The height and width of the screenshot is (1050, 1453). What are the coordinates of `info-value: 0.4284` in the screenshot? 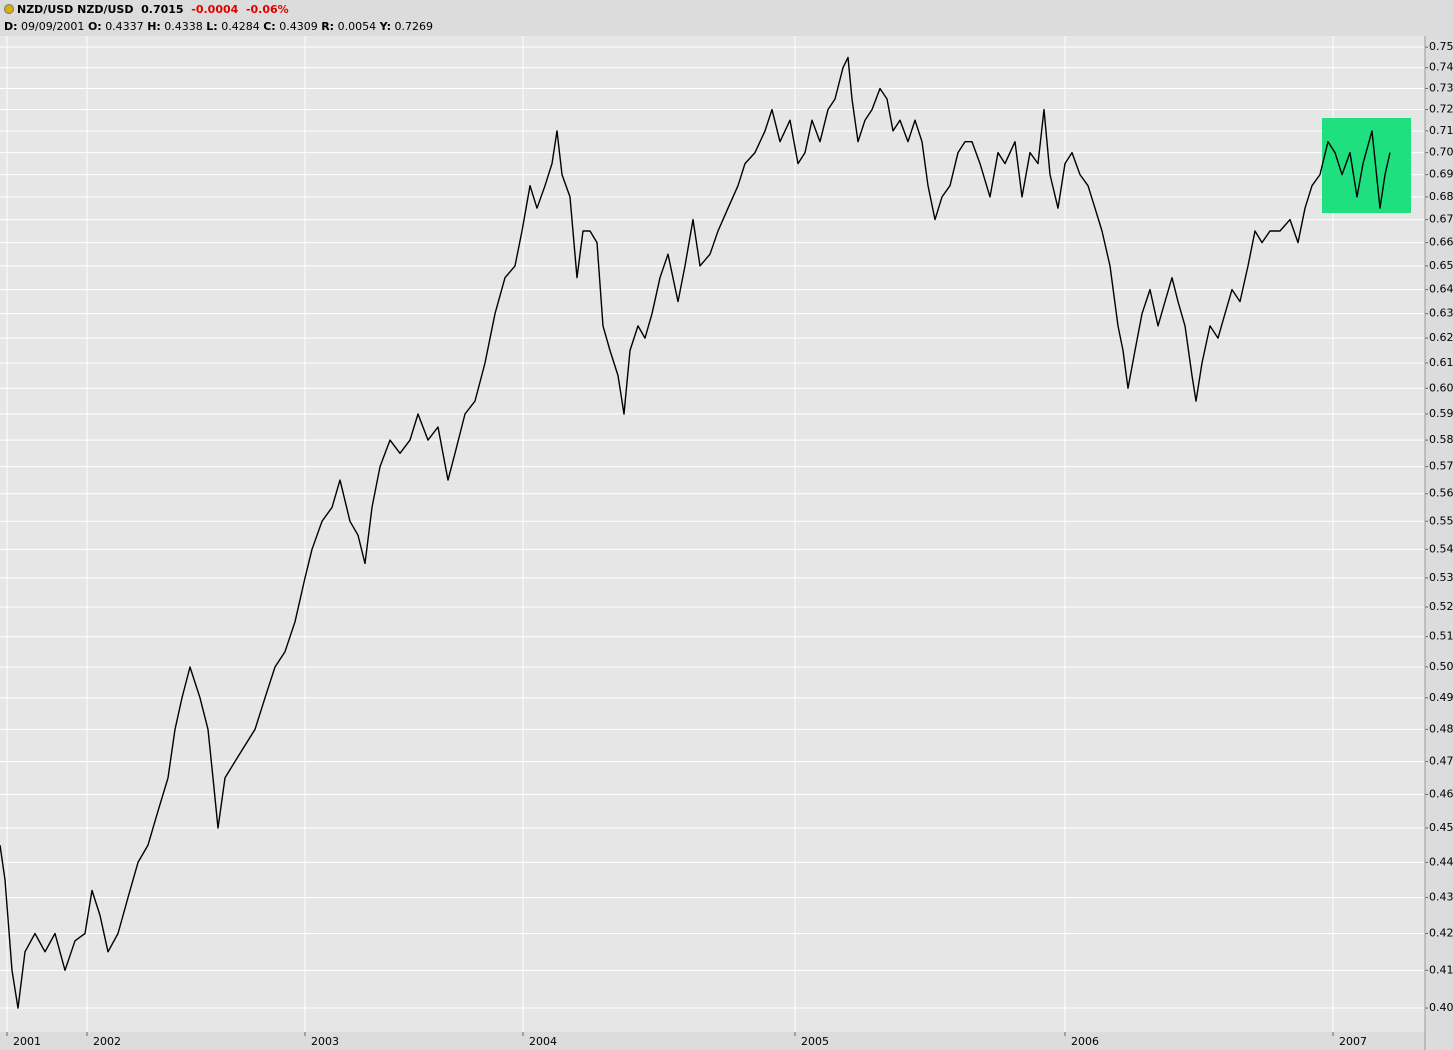 It's located at (240, 26).